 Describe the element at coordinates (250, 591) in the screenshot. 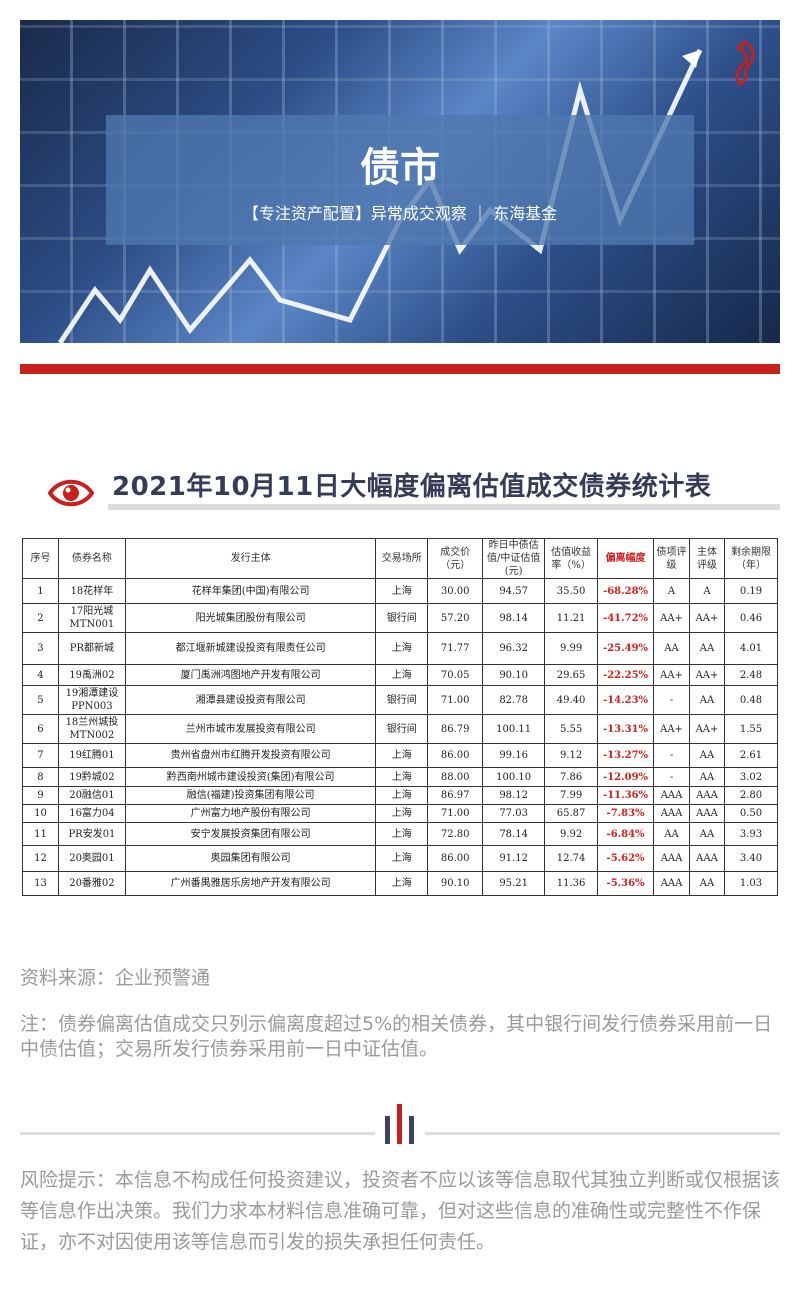

I see `table-cell: 花样年集团(中国)有限公司` at that location.